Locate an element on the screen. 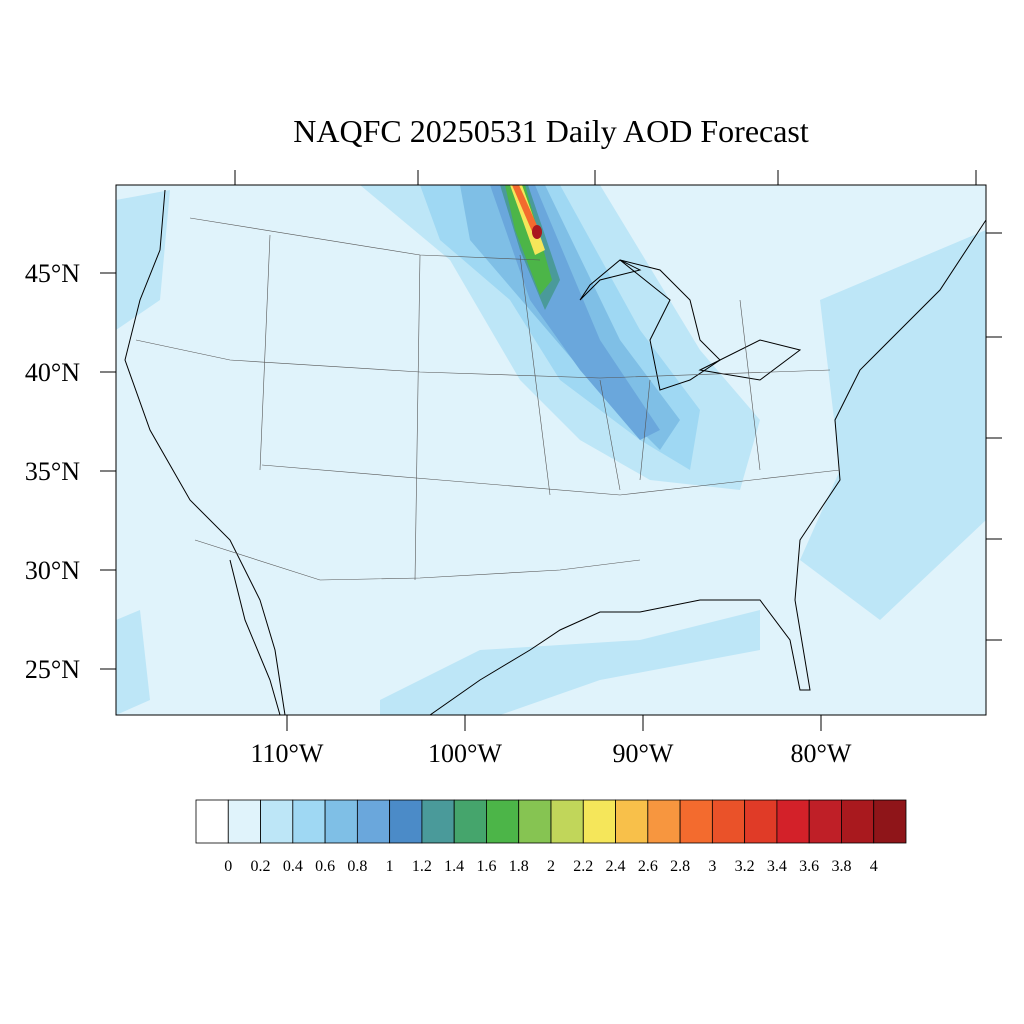 The image size is (1024, 1024). colorbar-label: 4 is located at coordinates (874, 866).